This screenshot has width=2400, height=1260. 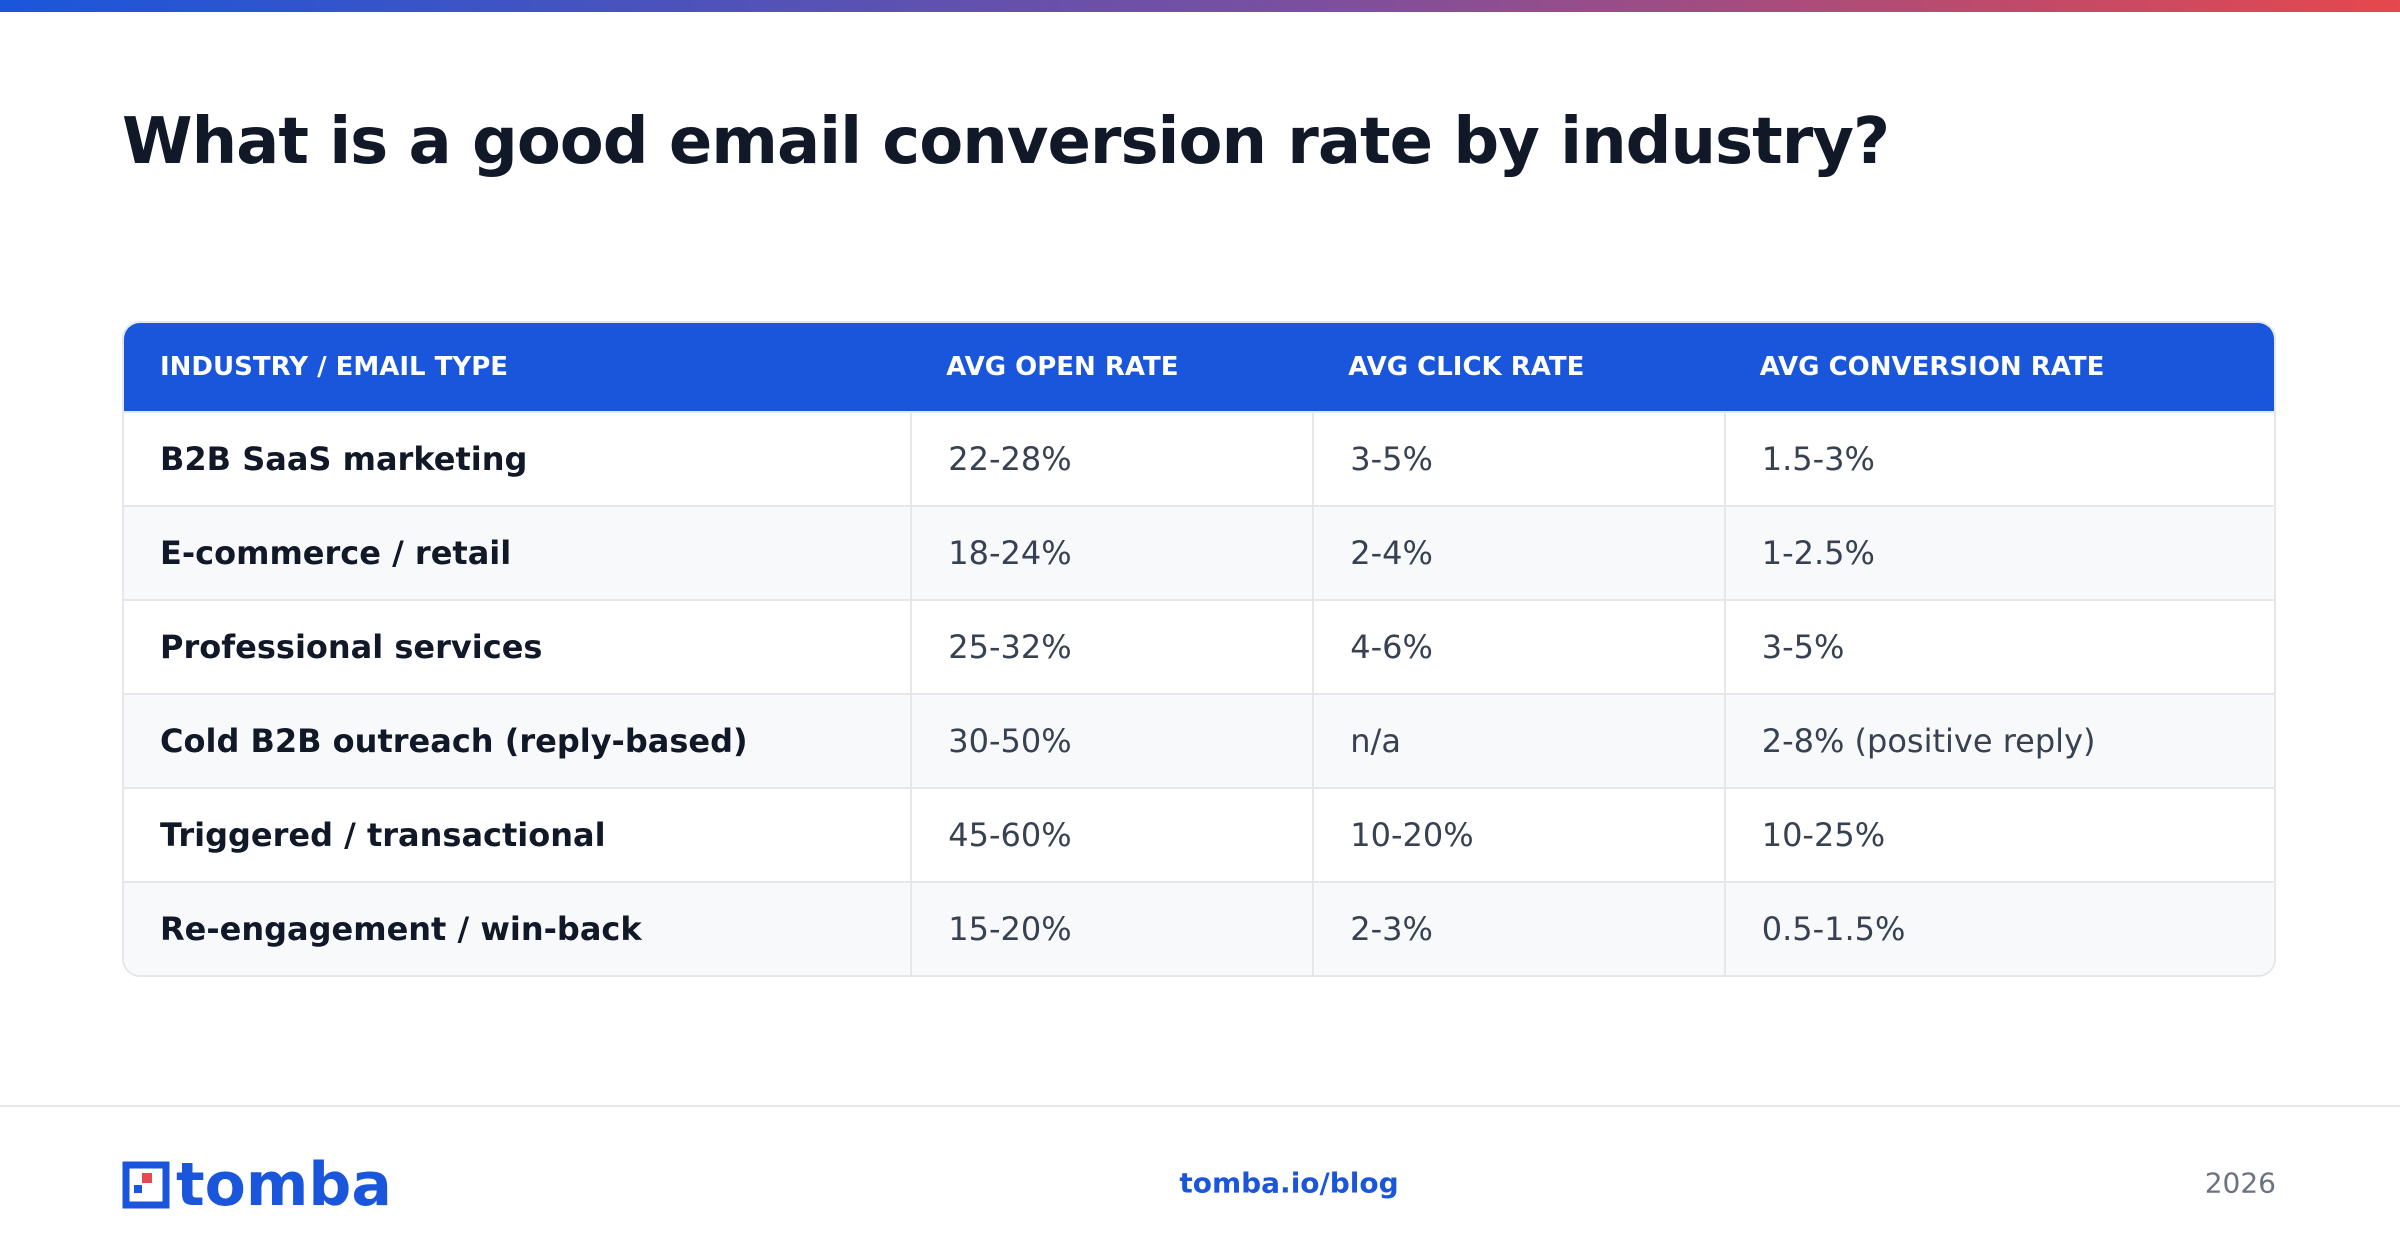 What do you see at coordinates (517, 552) in the screenshot?
I see `table-cell: E-commerce / retail` at bounding box center [517, 552].